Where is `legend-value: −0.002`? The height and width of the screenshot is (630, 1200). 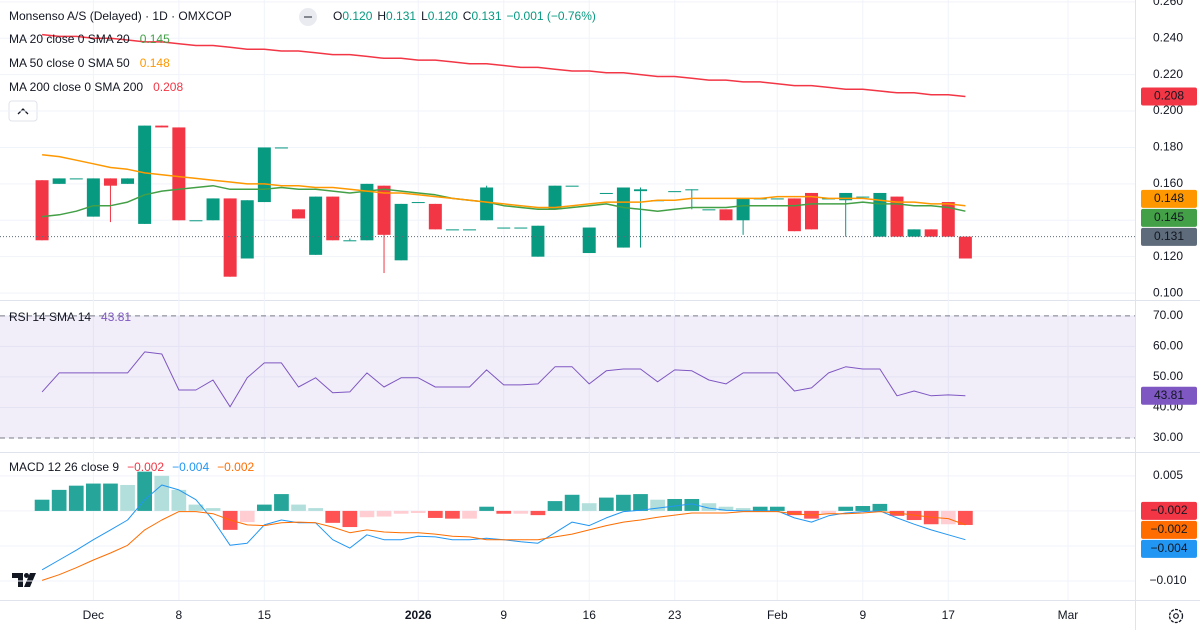
legend-value: −0.002 is located at coordinates (235, 467).